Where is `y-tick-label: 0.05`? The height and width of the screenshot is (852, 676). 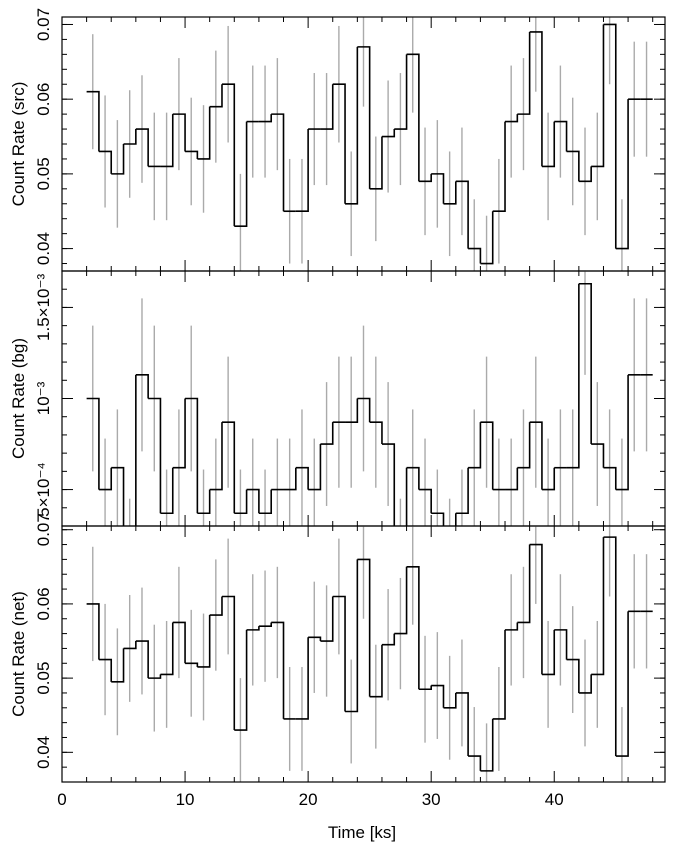 y-tick-label: 0.05 is located at coordinates (43, 173).